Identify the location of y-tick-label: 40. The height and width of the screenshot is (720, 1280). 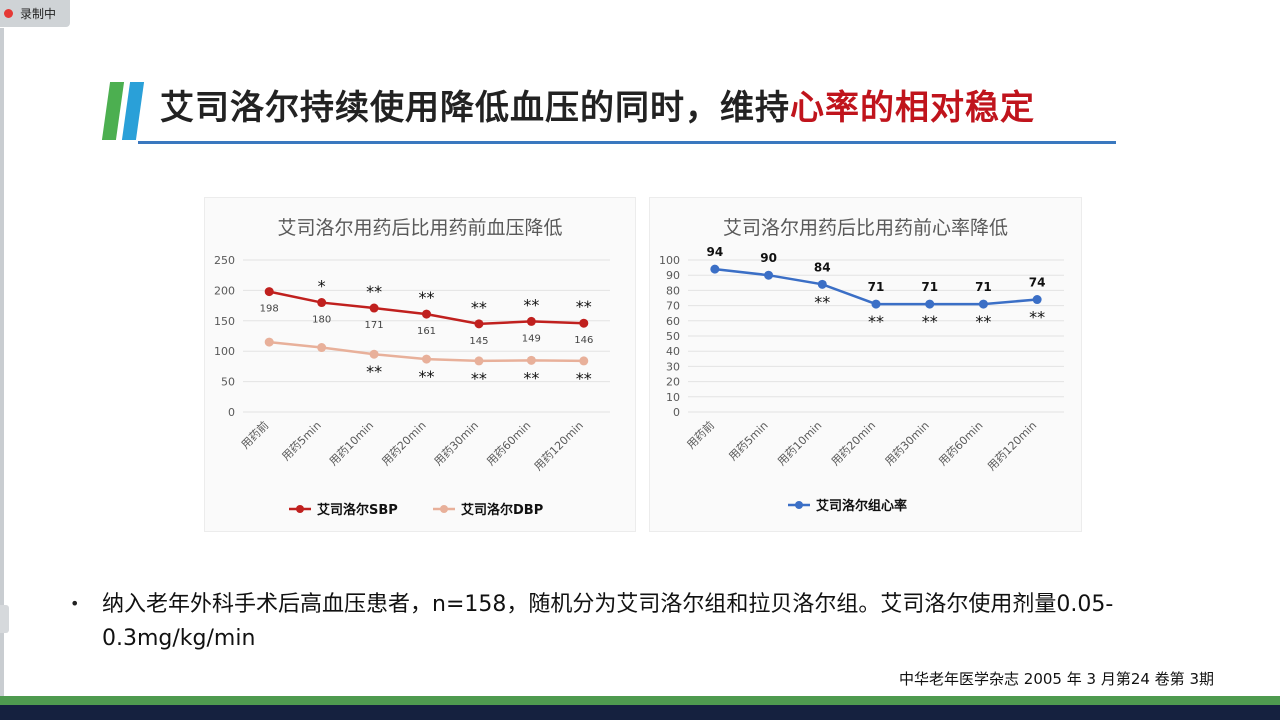
(673, 351).